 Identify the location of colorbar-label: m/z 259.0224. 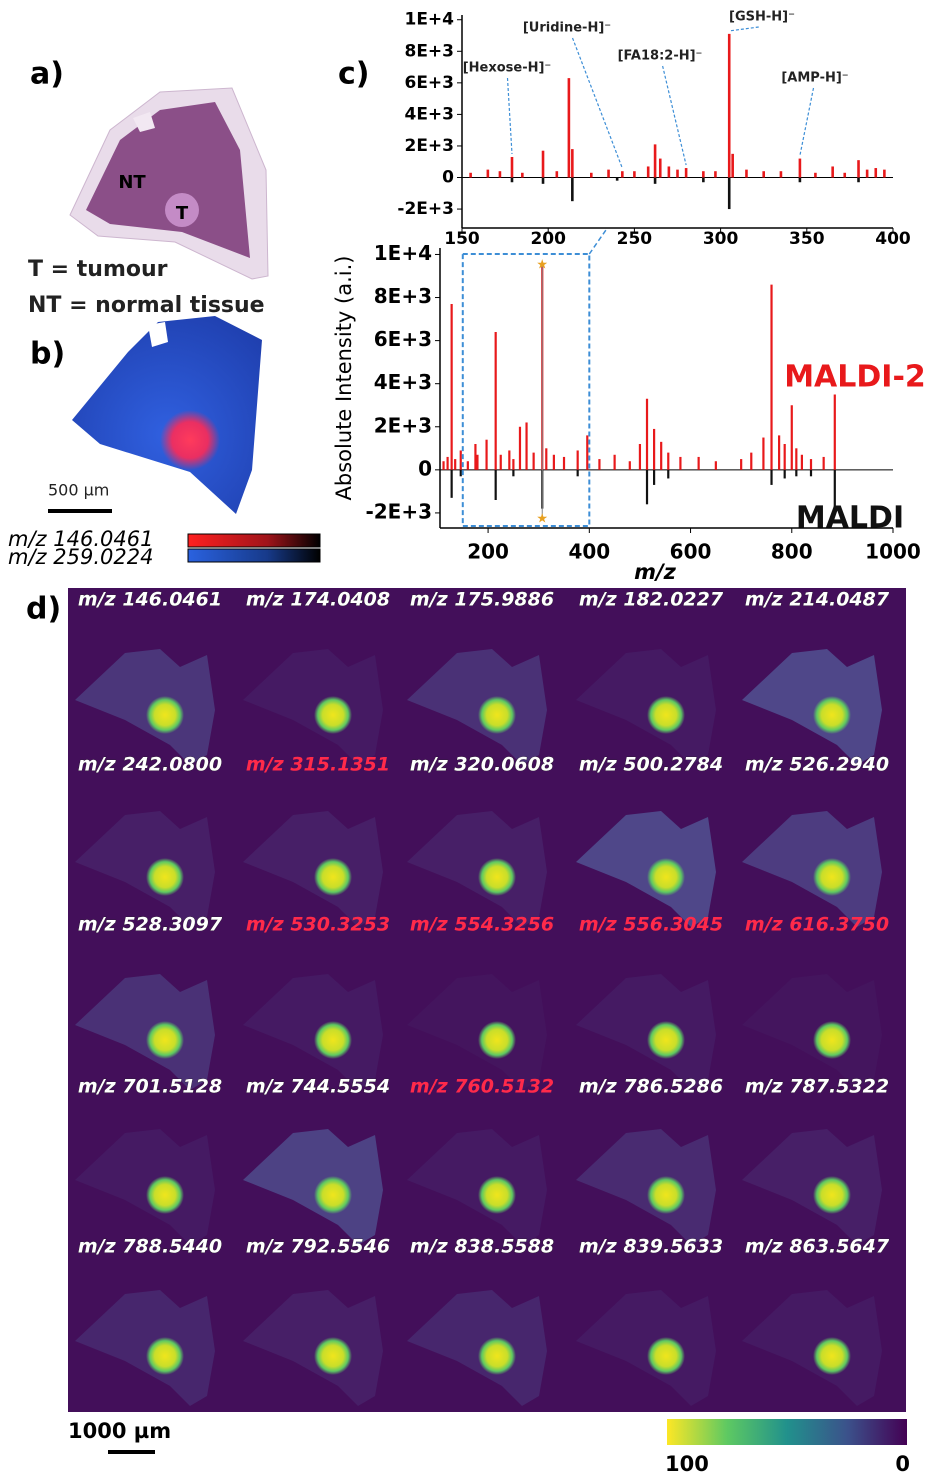
(80, 557).